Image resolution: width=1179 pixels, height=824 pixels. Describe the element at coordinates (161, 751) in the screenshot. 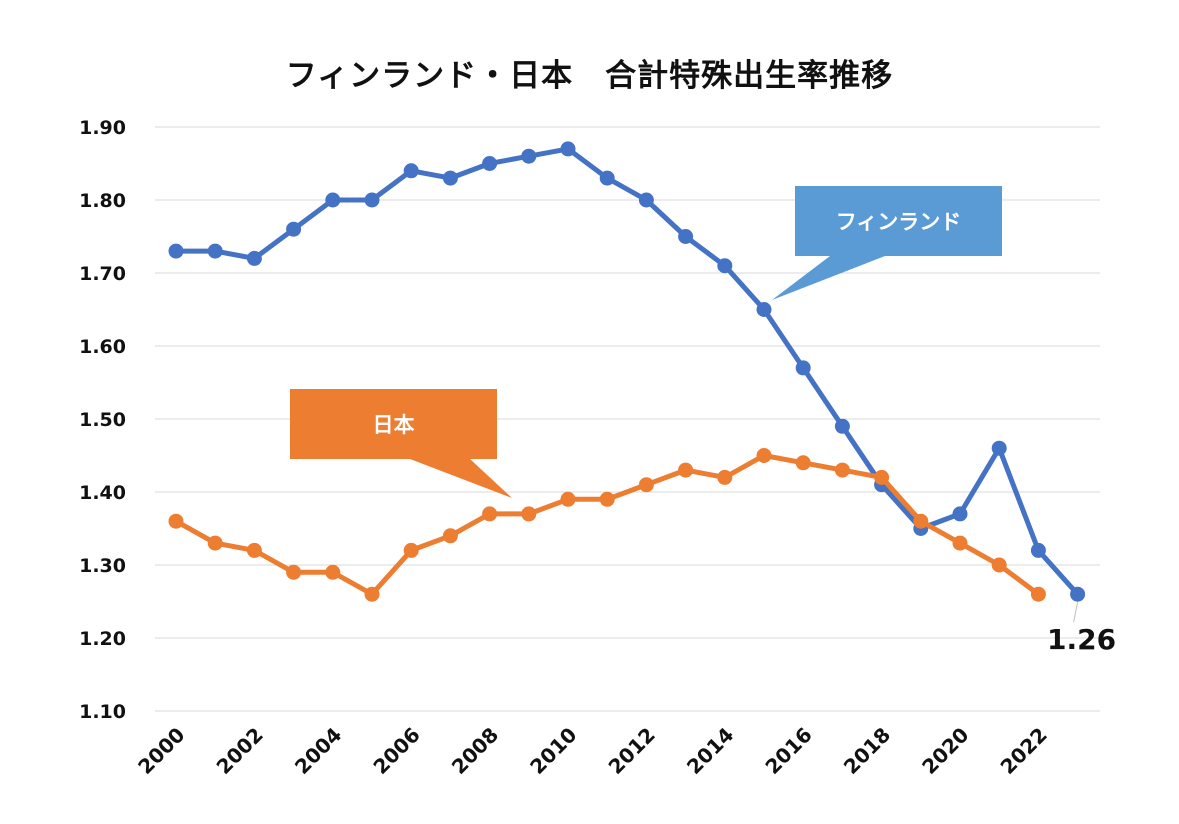

I see `x-tick-label: 2000` at that location.